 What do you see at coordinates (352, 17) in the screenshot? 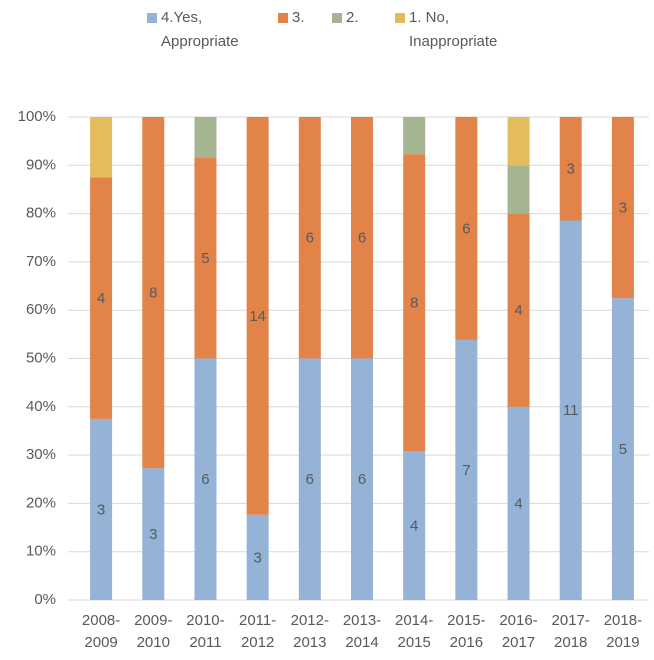
I see `legend-label: 2.` at bounding box center [352, 17].